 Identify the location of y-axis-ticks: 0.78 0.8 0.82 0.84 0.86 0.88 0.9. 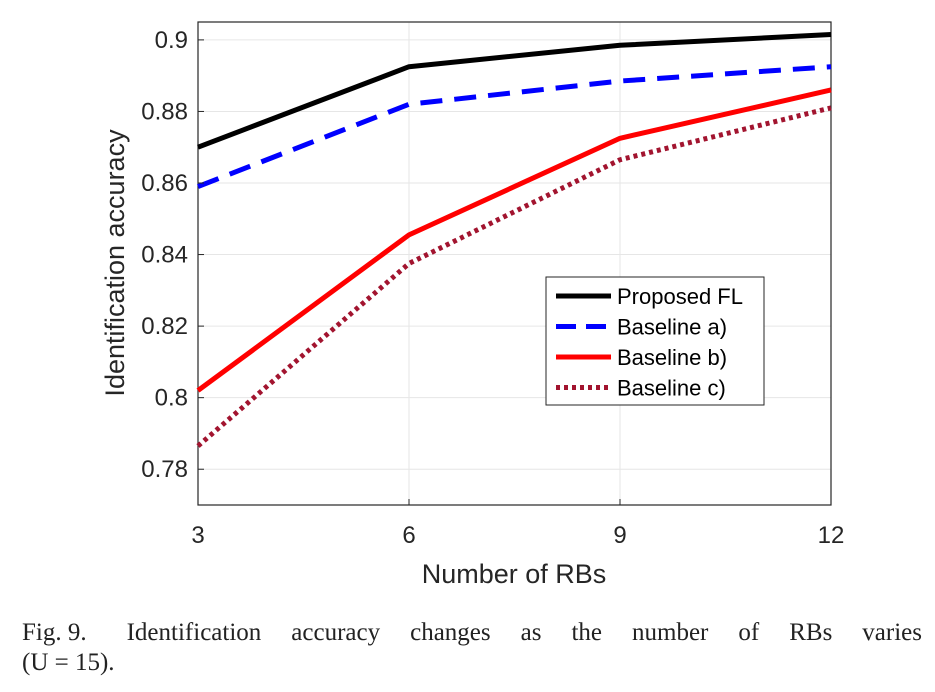
(172, 255).